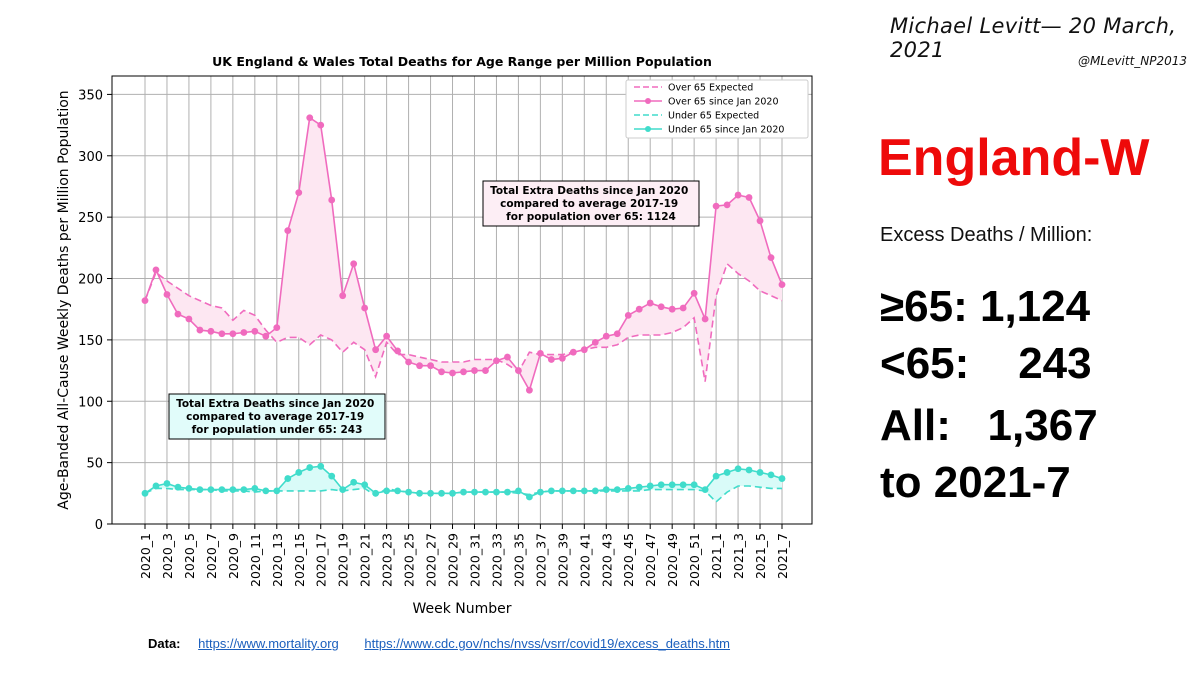 This screenshot has height=675, width=1200. I want to click on x-tick-label: 2020_21, so click(365, 560).